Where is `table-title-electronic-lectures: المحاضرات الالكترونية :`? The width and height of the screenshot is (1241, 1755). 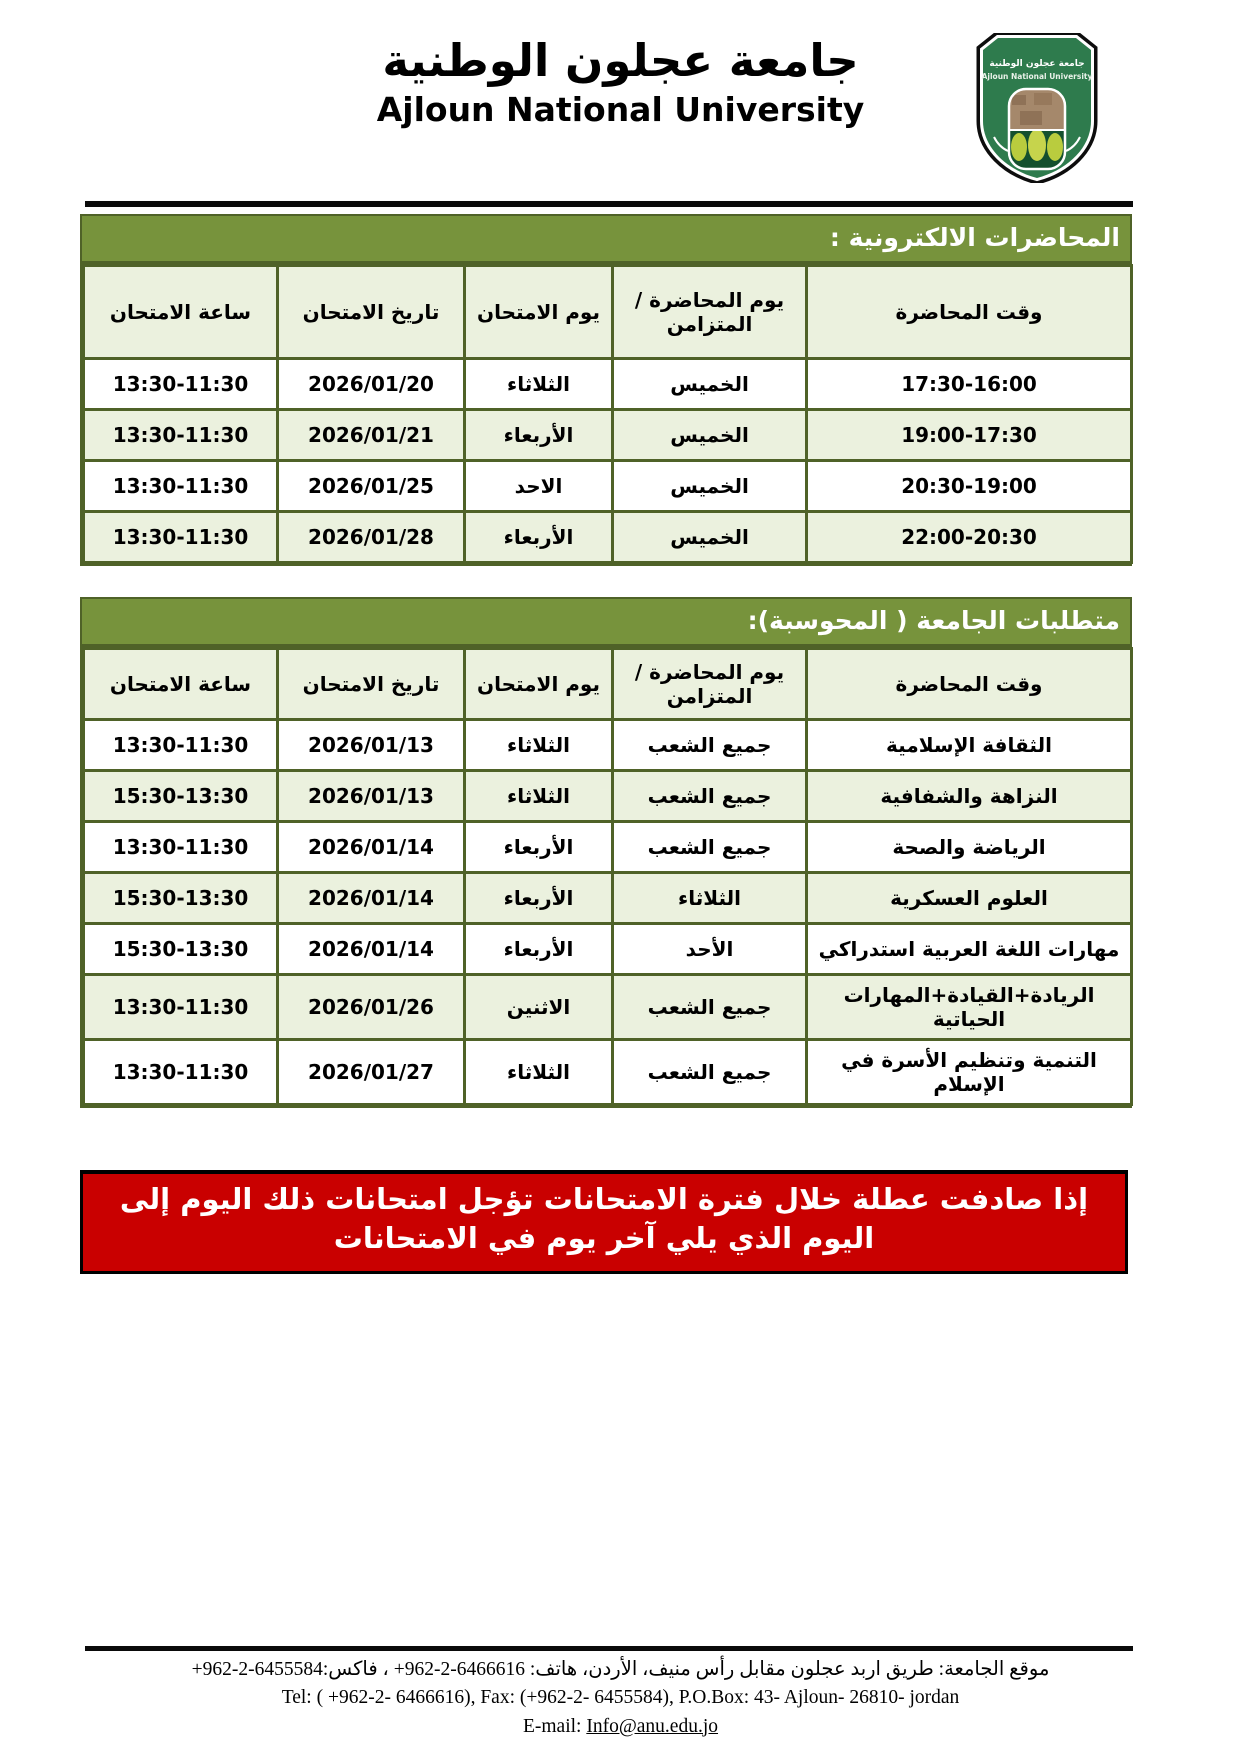
table-title-electronic-lectures: المحاضرات الالكترونية : is located at coordinates (606, 240).